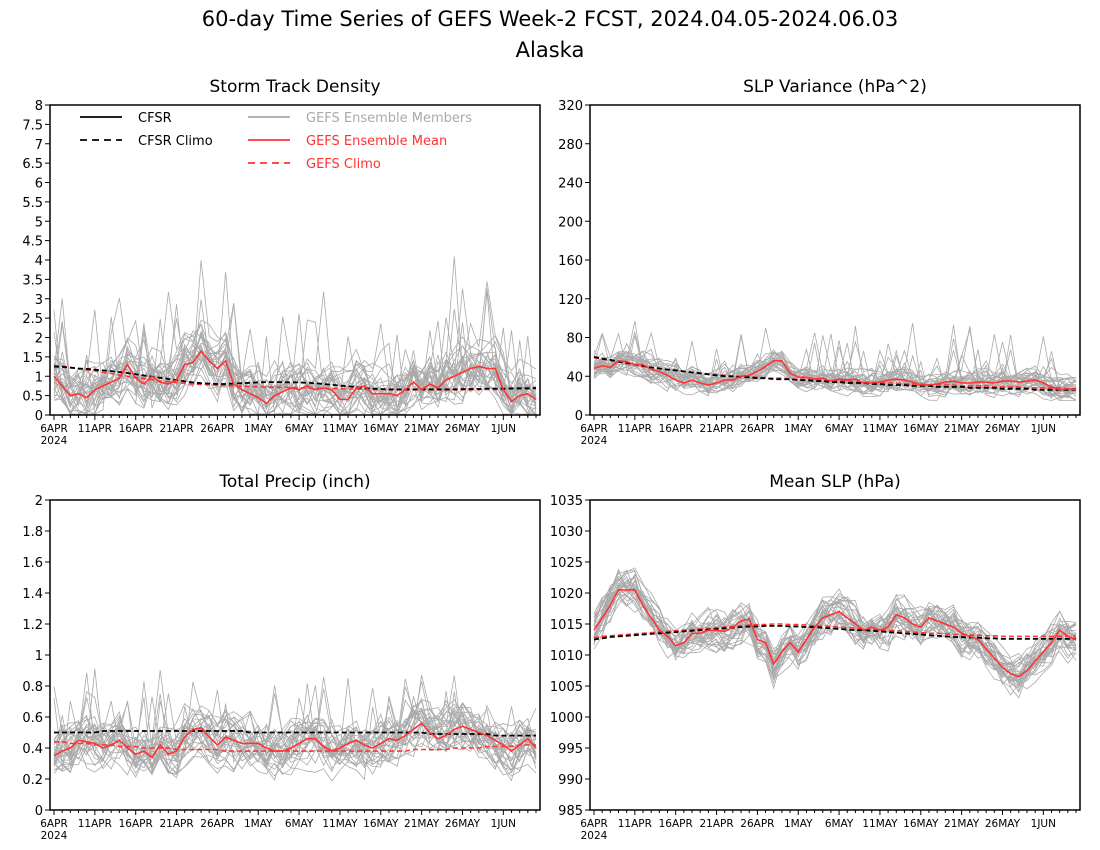 The height and width of the screenshot is (850, 1100). What do you see at coordinates (376, 141) in the screenshot?
I see `legend-label: GEFS Ensemble Mean` at bounding box center [376, 141].